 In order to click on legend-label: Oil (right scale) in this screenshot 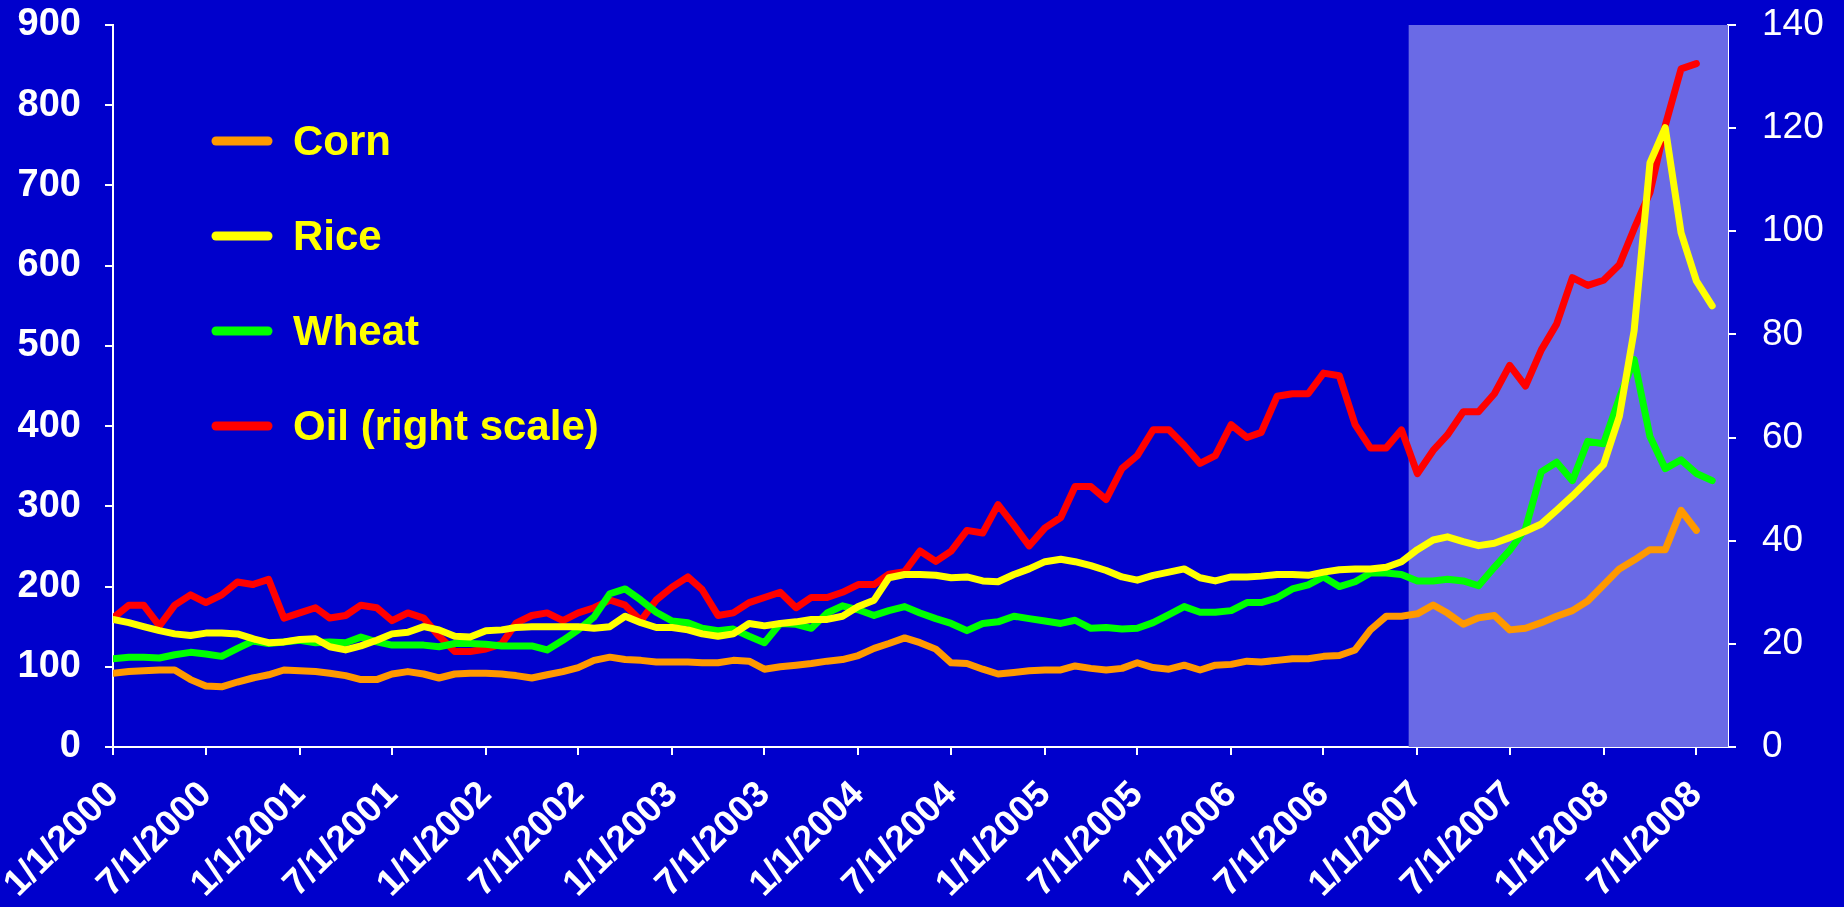, I will do `click(446, 425)`.